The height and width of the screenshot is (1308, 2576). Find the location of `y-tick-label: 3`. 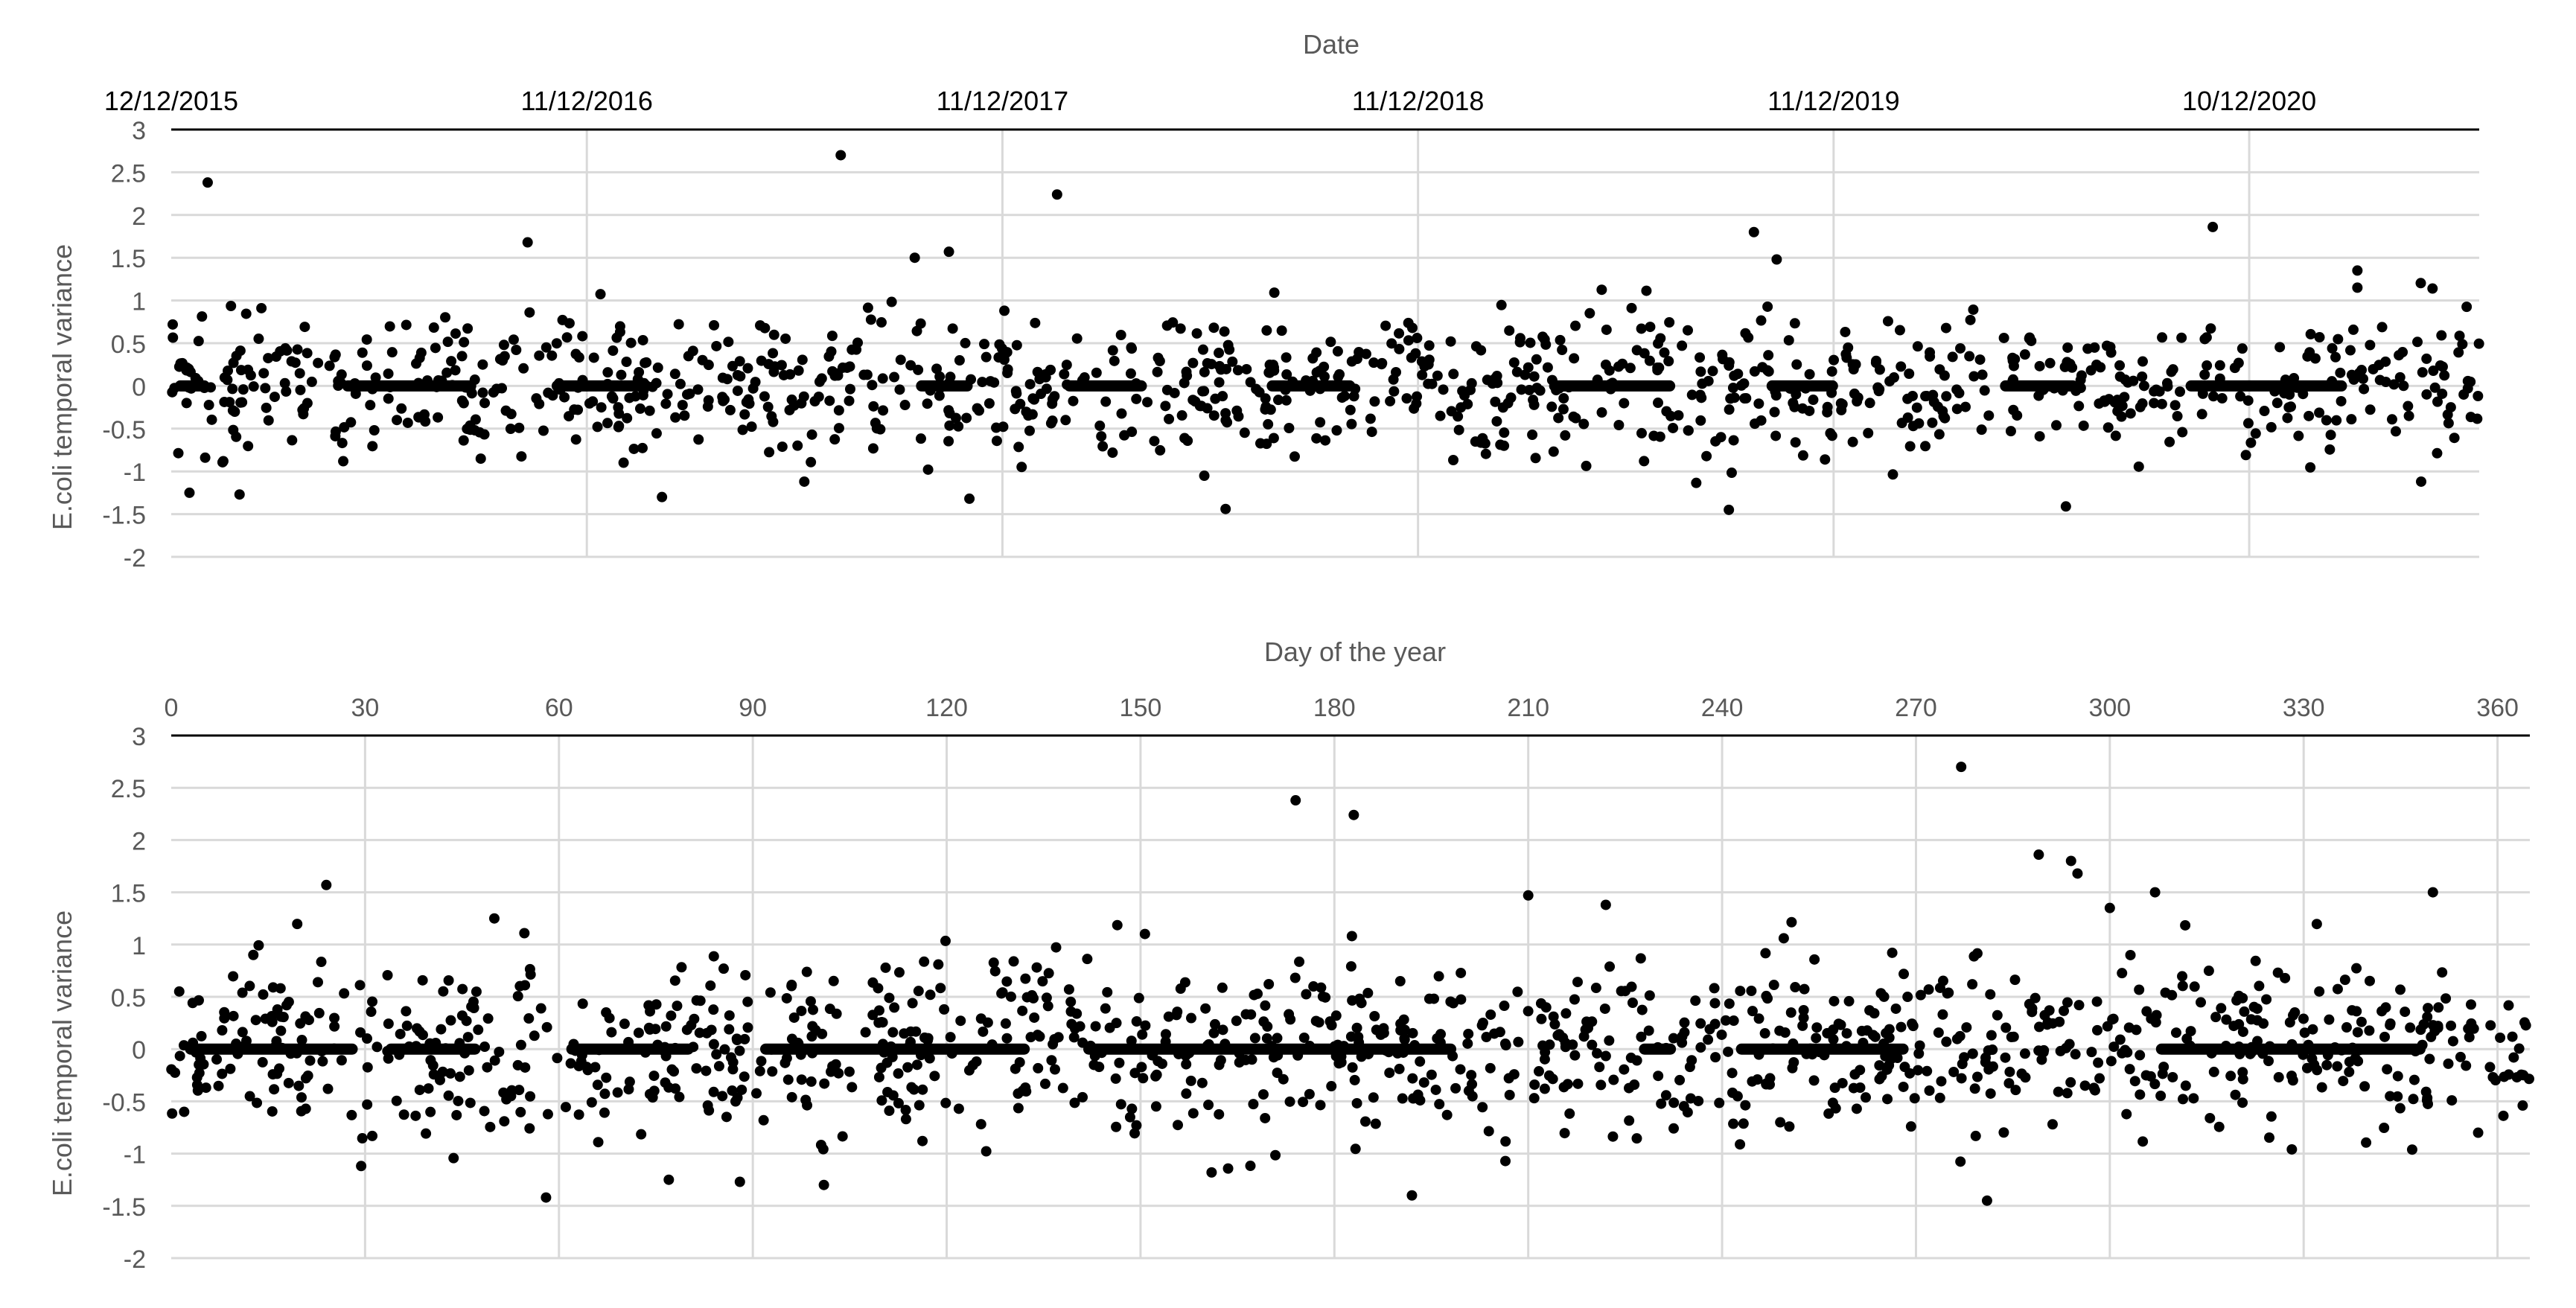

y-tick-label: 3 is located at coordinates (139, 131).